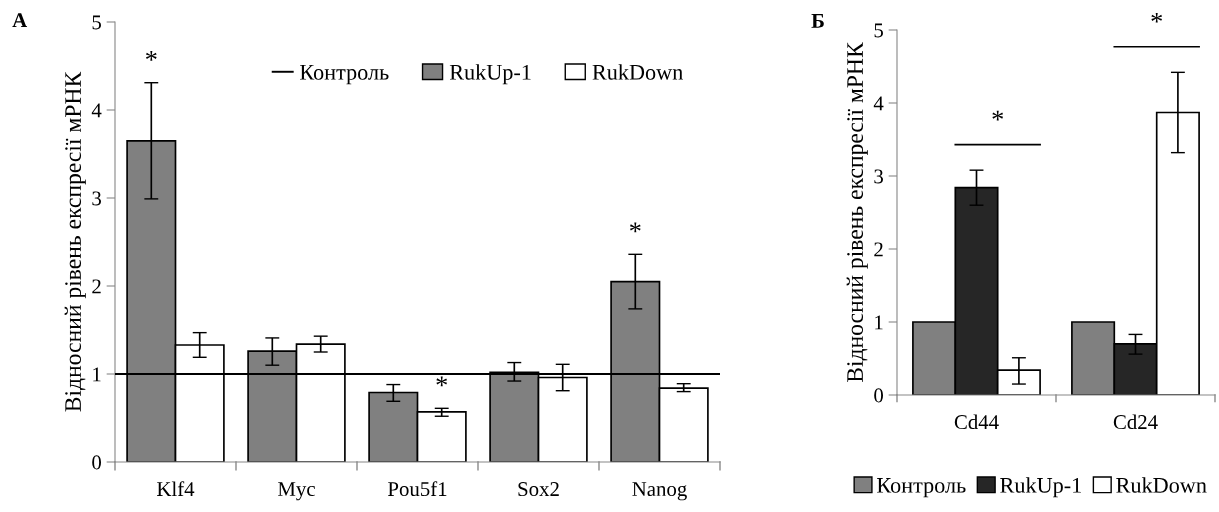 The height and width of the screenshot is (512, 1219). Describe the element at coordinates (417, 489) in the screenshot. I see `x-tick-label: Pou5f1` at that location.